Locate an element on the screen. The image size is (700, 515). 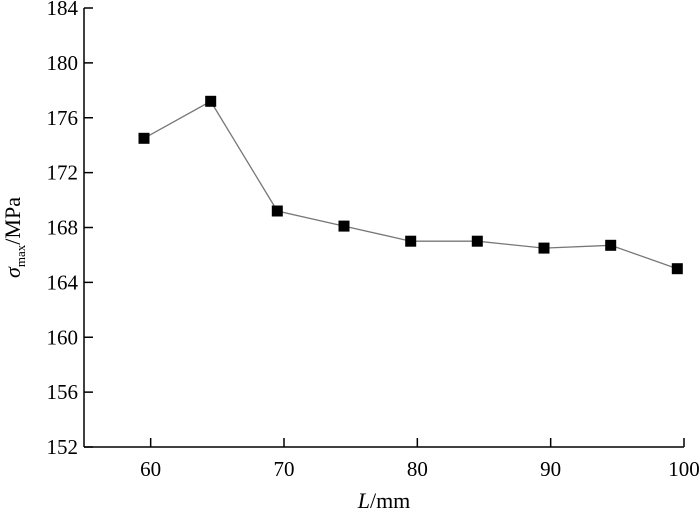
y-tick-label: 172 is located at coordinates (63, 173).